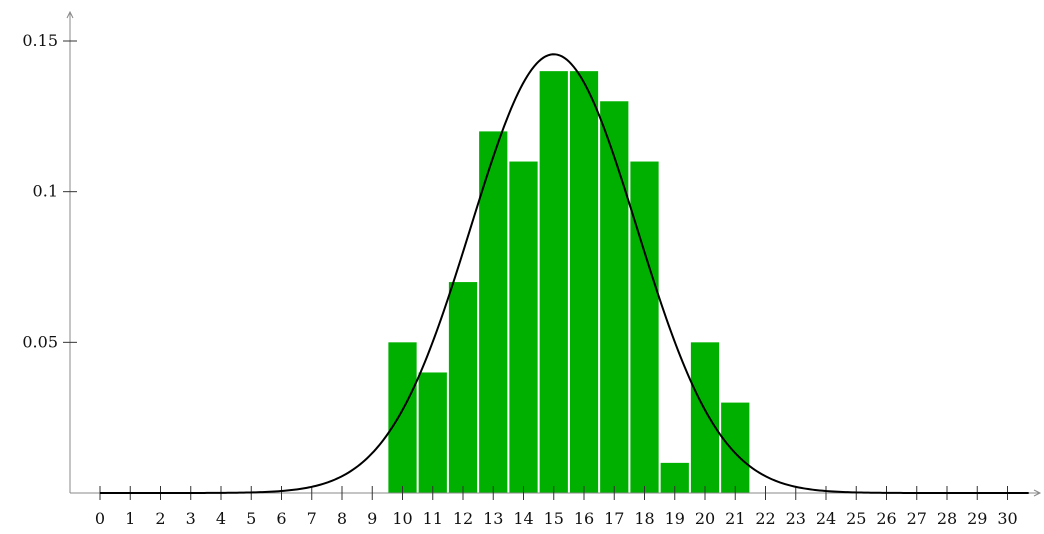  Describe the element at coordinates (523, 518) in the screenshot. I see `x-tick-label-14: 14` at that location.